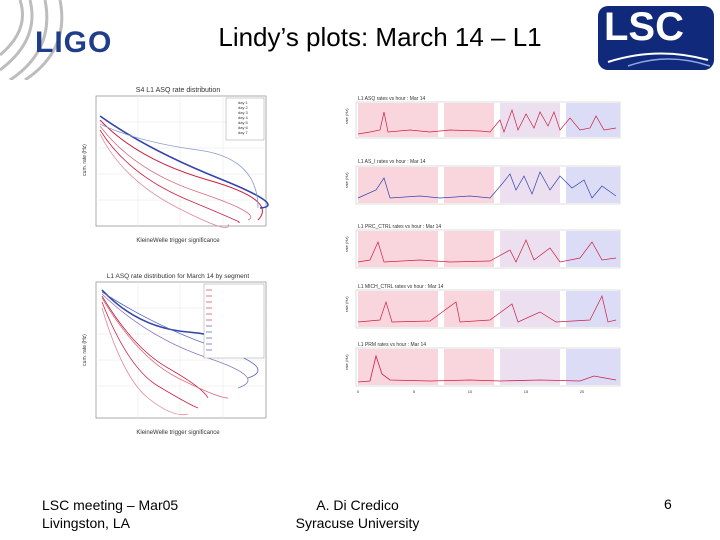 This screenshot has height=540, width=720. What do you see at coordinates (526, 391) in the screenshot?
I see `xtick-label: 15` at bounding box center [526, 391].